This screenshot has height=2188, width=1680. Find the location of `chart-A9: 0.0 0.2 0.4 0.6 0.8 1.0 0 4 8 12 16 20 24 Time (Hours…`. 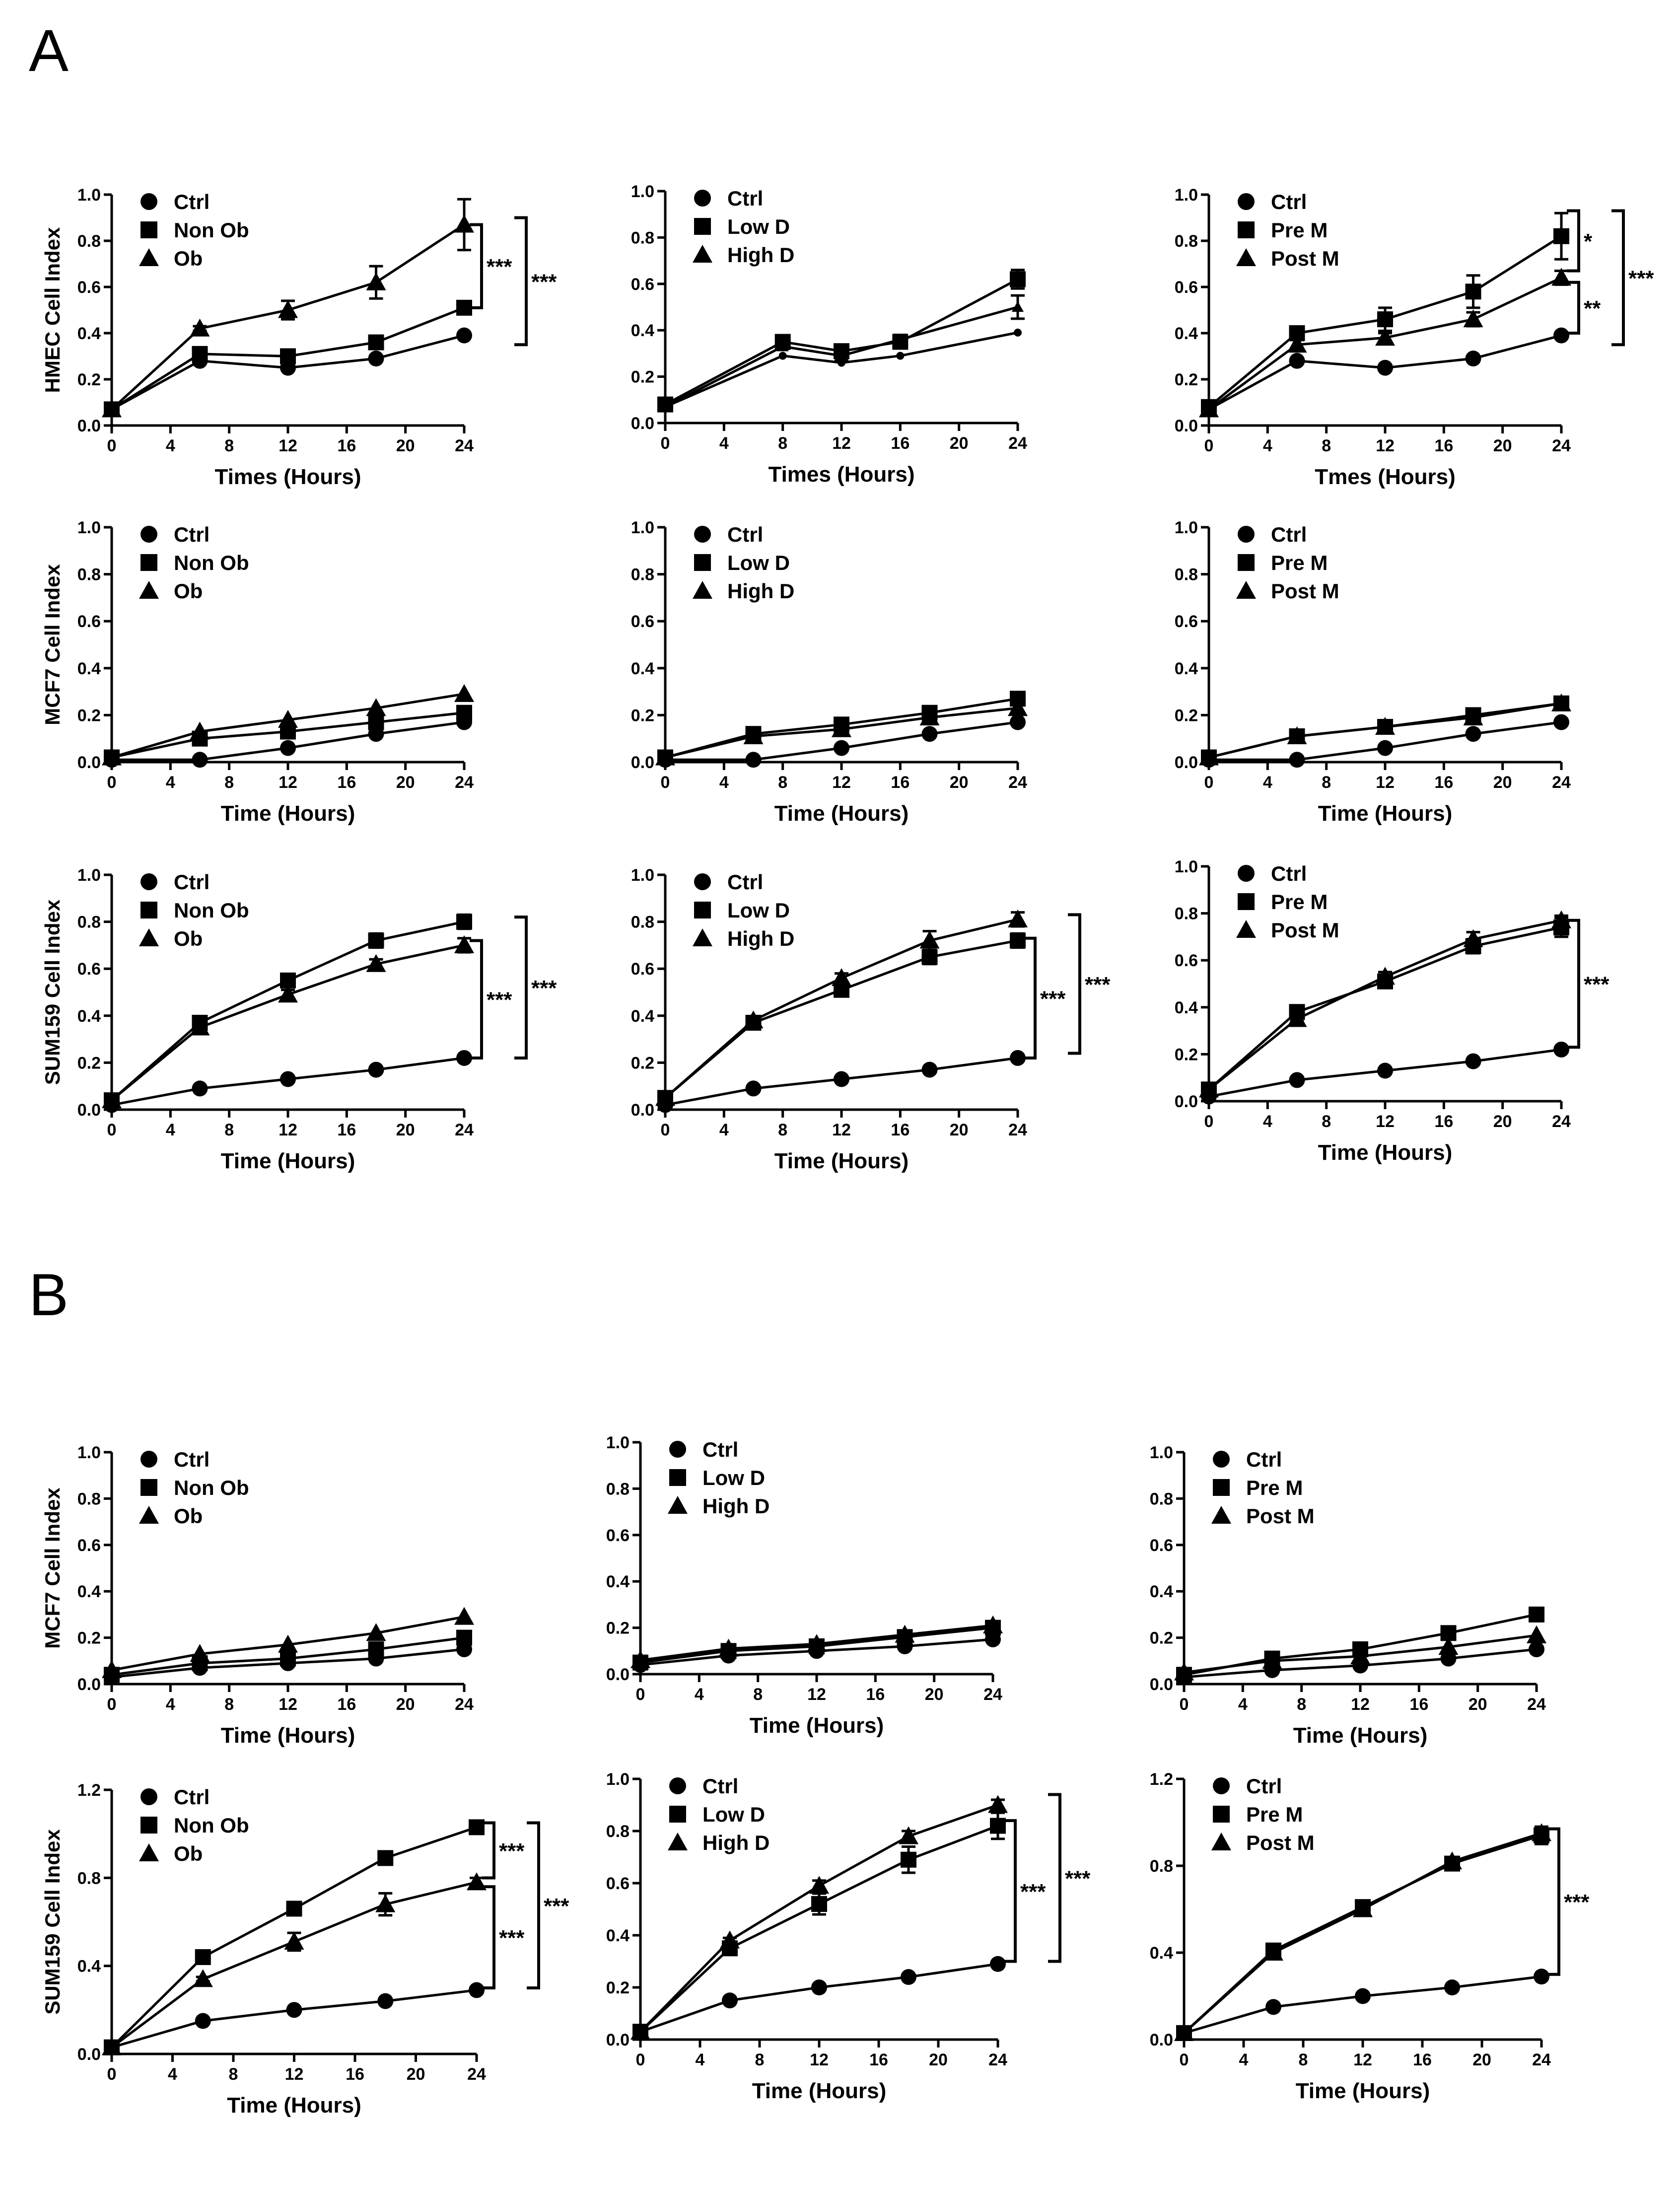

chart-A9: 0.0 0.2 0.4 0.6 0.8 1.0 0 4 8 12 16 20 24 Time (Hours… is located at coordinates (1392, 1011).